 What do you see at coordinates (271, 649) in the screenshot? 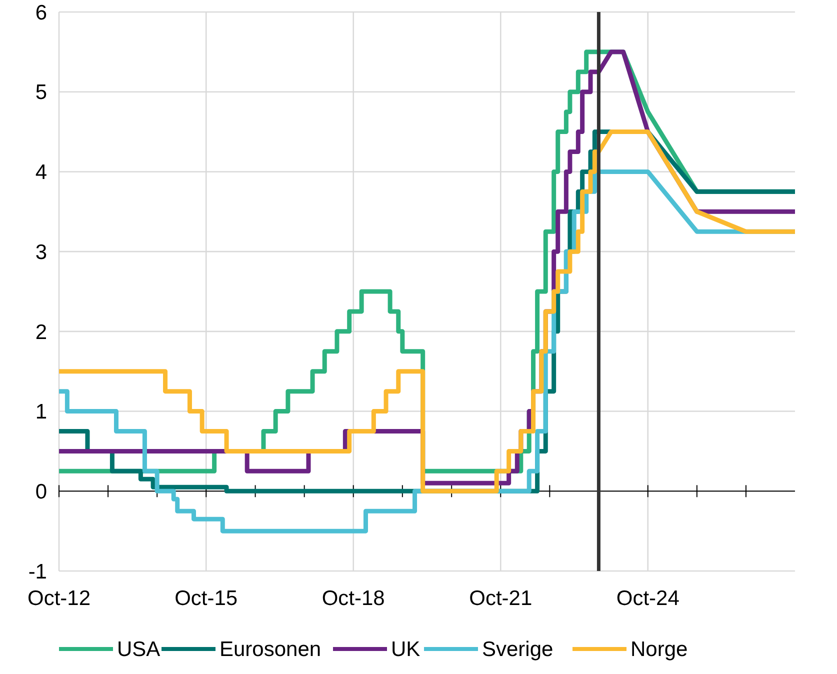
I see `legend-label: Eurosonen` at bounding box center [271, 649].